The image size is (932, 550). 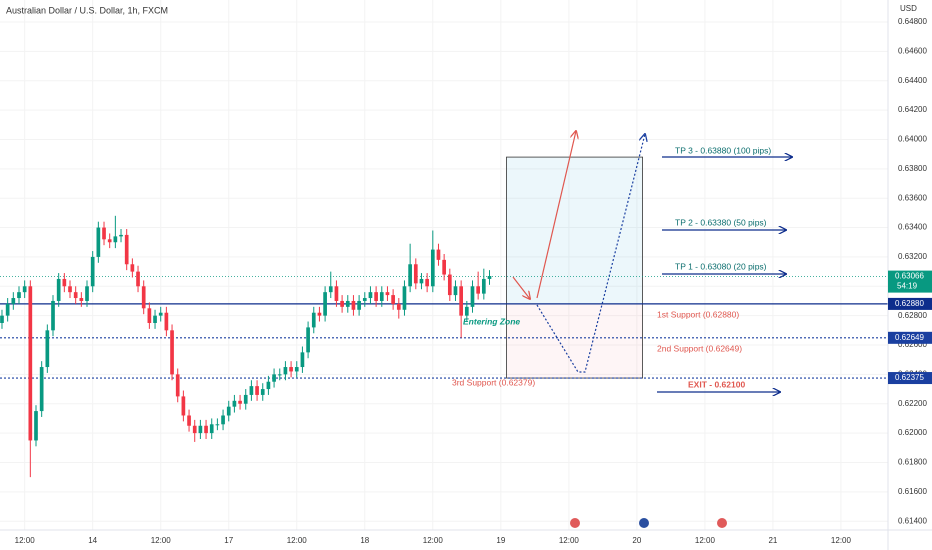 What do you see at coordinates (912, 403) in the screenshot?
I see `y-tick-label: 0.62200` at bounding box center [912, 403].